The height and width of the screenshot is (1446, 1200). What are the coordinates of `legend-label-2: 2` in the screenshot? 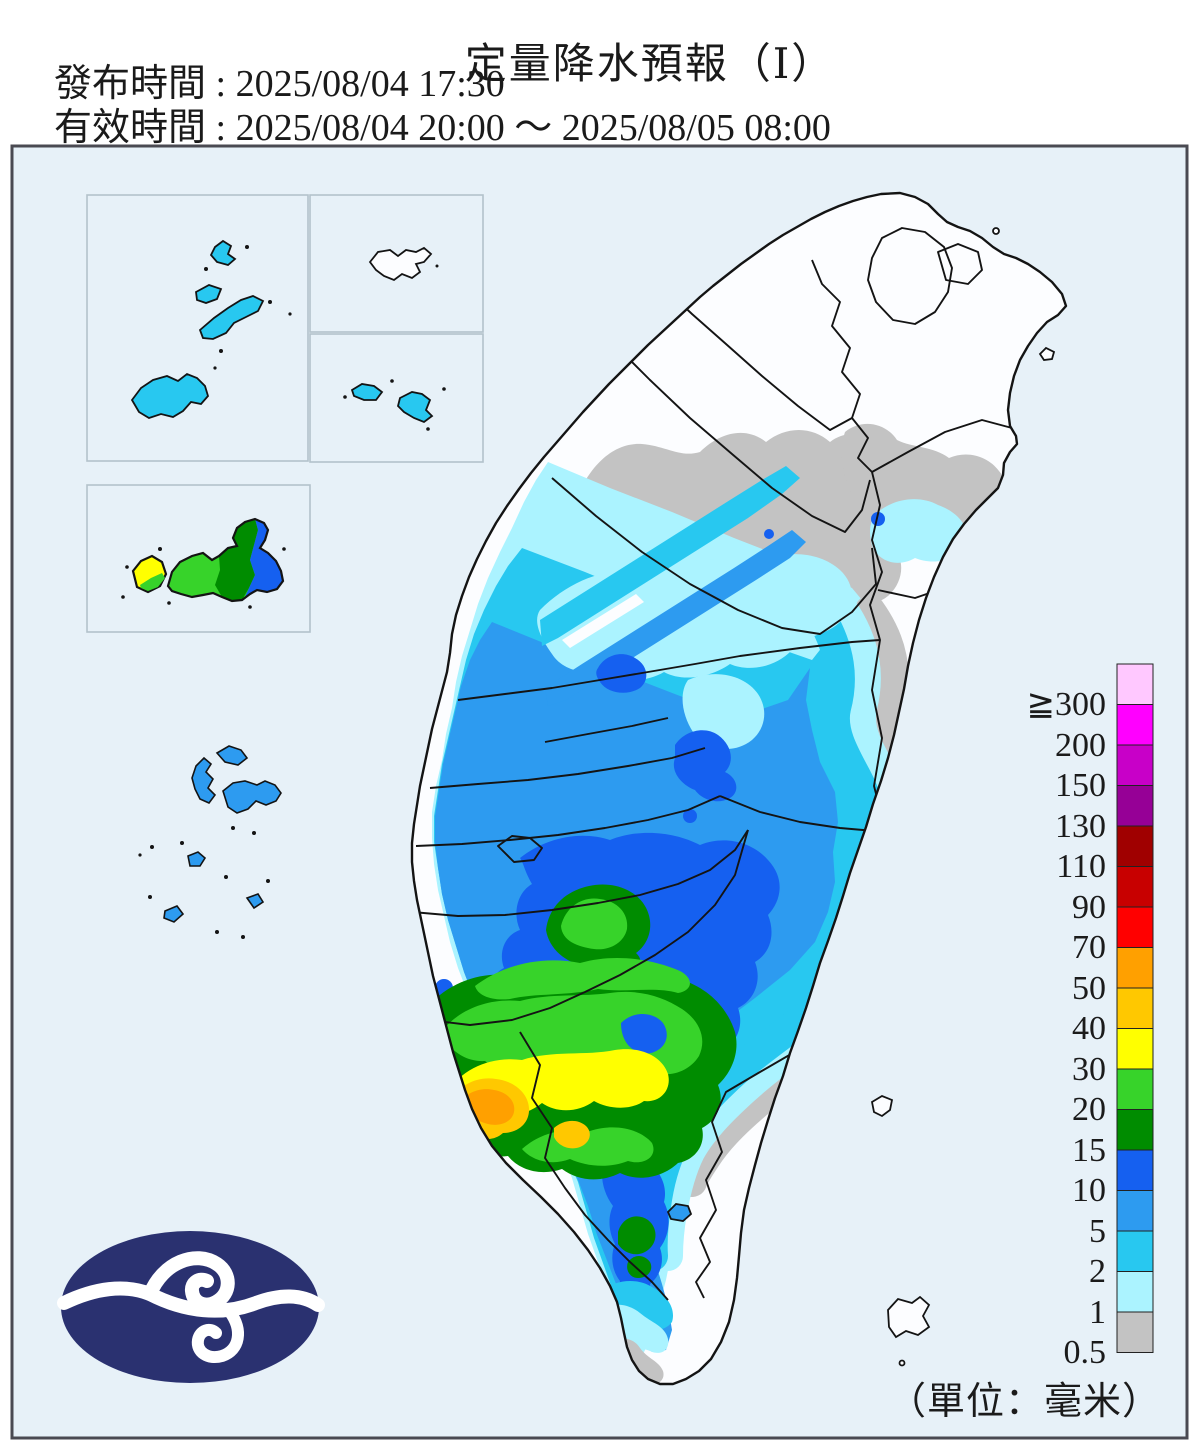 It's located at (1097, 1271).